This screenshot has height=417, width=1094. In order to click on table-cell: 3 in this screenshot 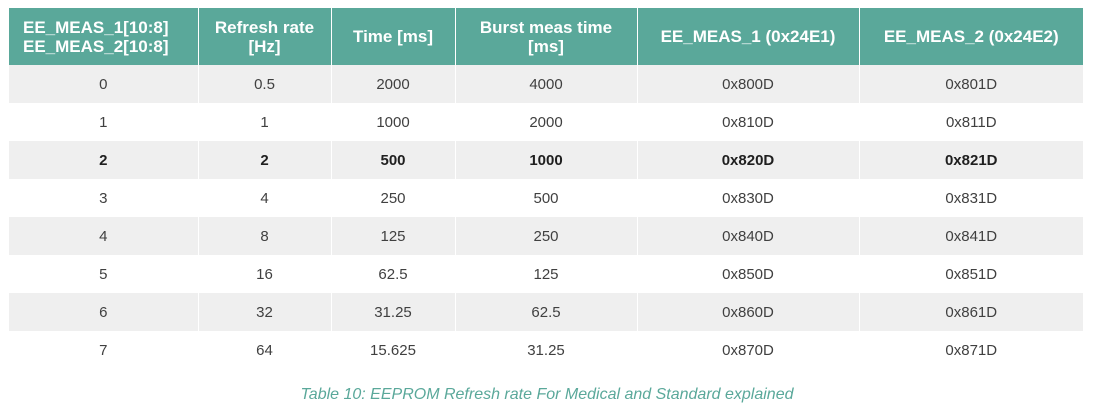, I will do `click(104, 198)`.